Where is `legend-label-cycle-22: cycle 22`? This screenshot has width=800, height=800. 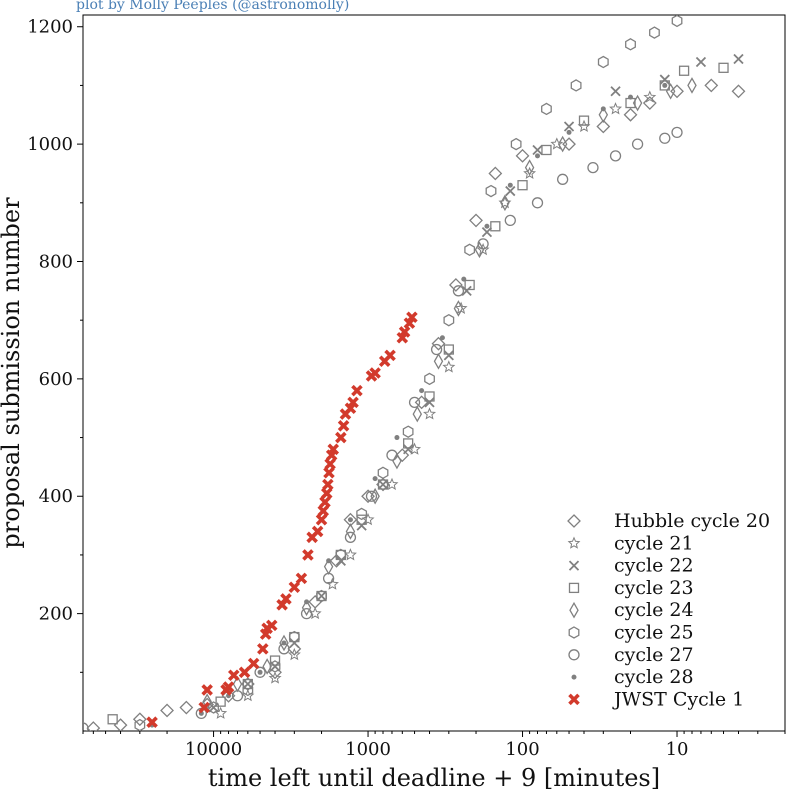
legend-label-cycle-22: cycle 22 is located at coordinates (654, 566).